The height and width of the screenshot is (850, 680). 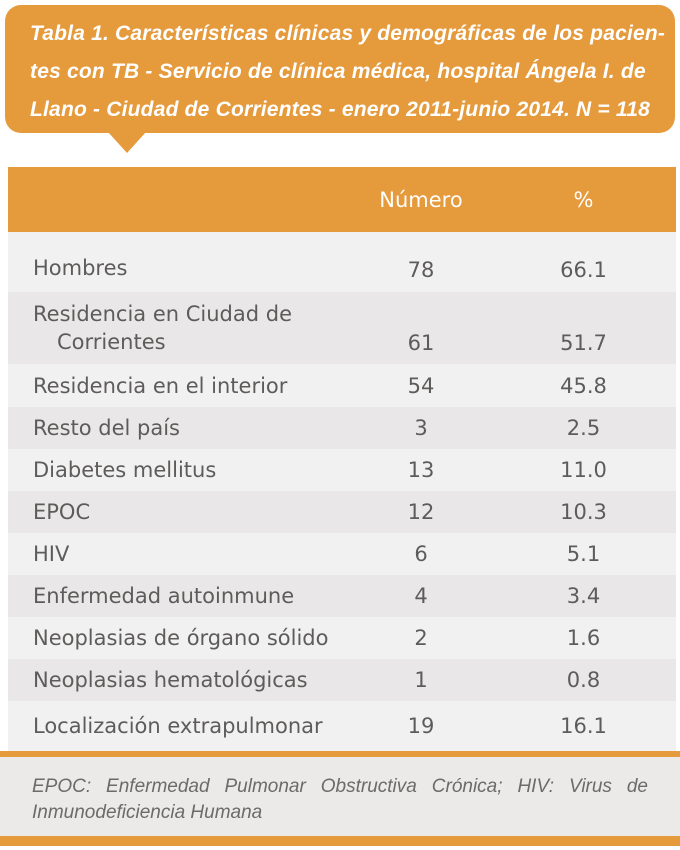 What do you see at coordinates (421, 385) in the screenshot?
I see `row-numero: 54` at bounding box center [421, 385].